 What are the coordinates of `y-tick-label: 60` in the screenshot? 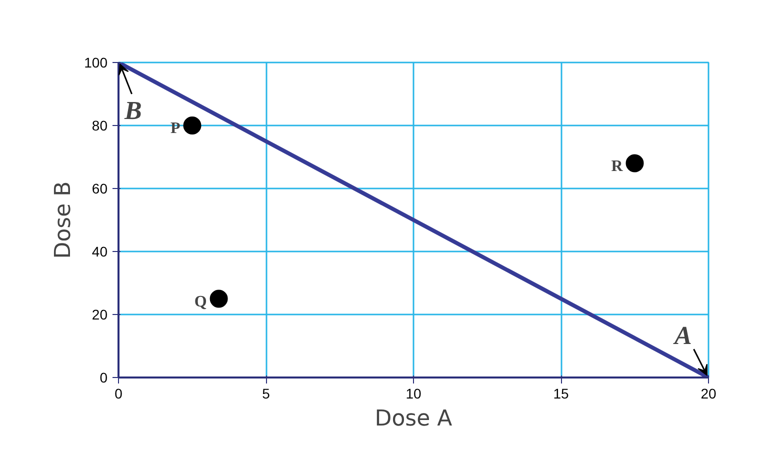 It's located at (100, 188).